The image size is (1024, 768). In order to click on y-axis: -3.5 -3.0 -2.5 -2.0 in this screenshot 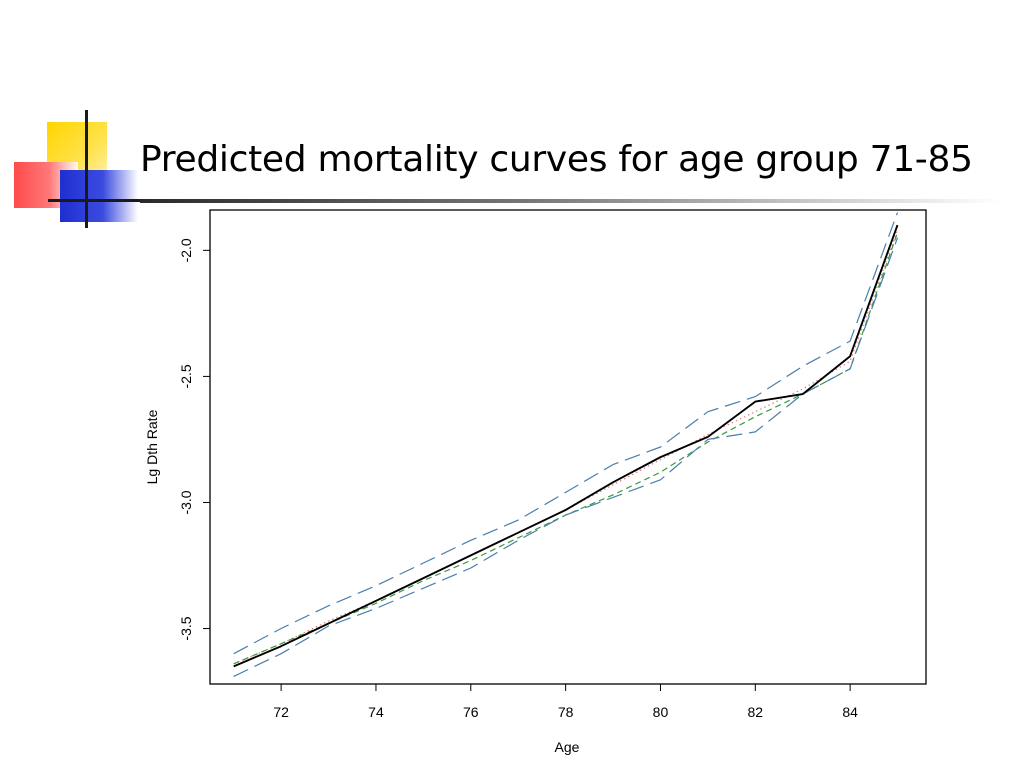, I will do `click(194, 439)`.